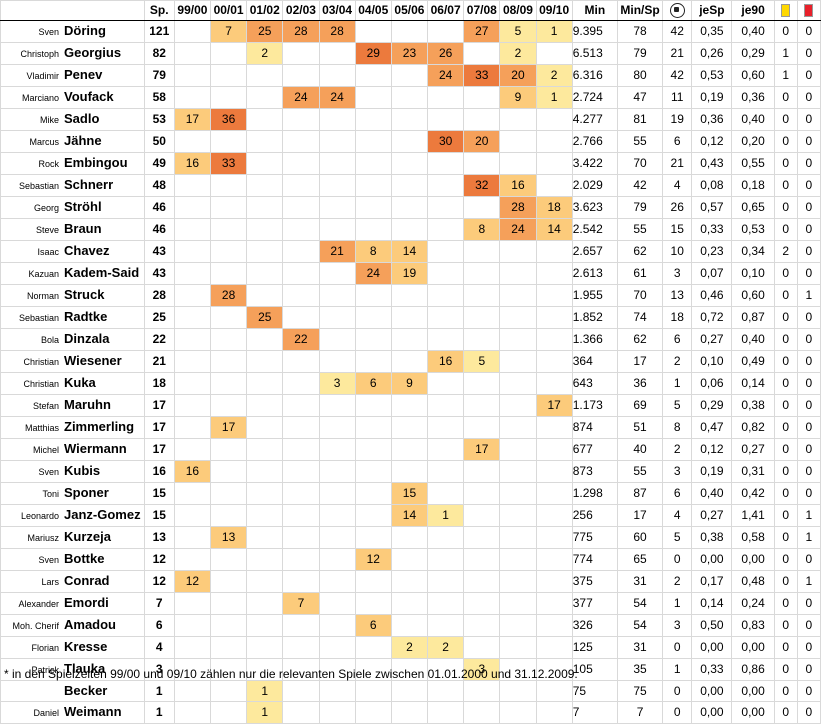 The width and height of the screenshot is (821, 724). What do you see at coordinates (72, 647) in the screenshot?
I see `player-name-cell: Florian Kresse` at bounding box center [72, 647].